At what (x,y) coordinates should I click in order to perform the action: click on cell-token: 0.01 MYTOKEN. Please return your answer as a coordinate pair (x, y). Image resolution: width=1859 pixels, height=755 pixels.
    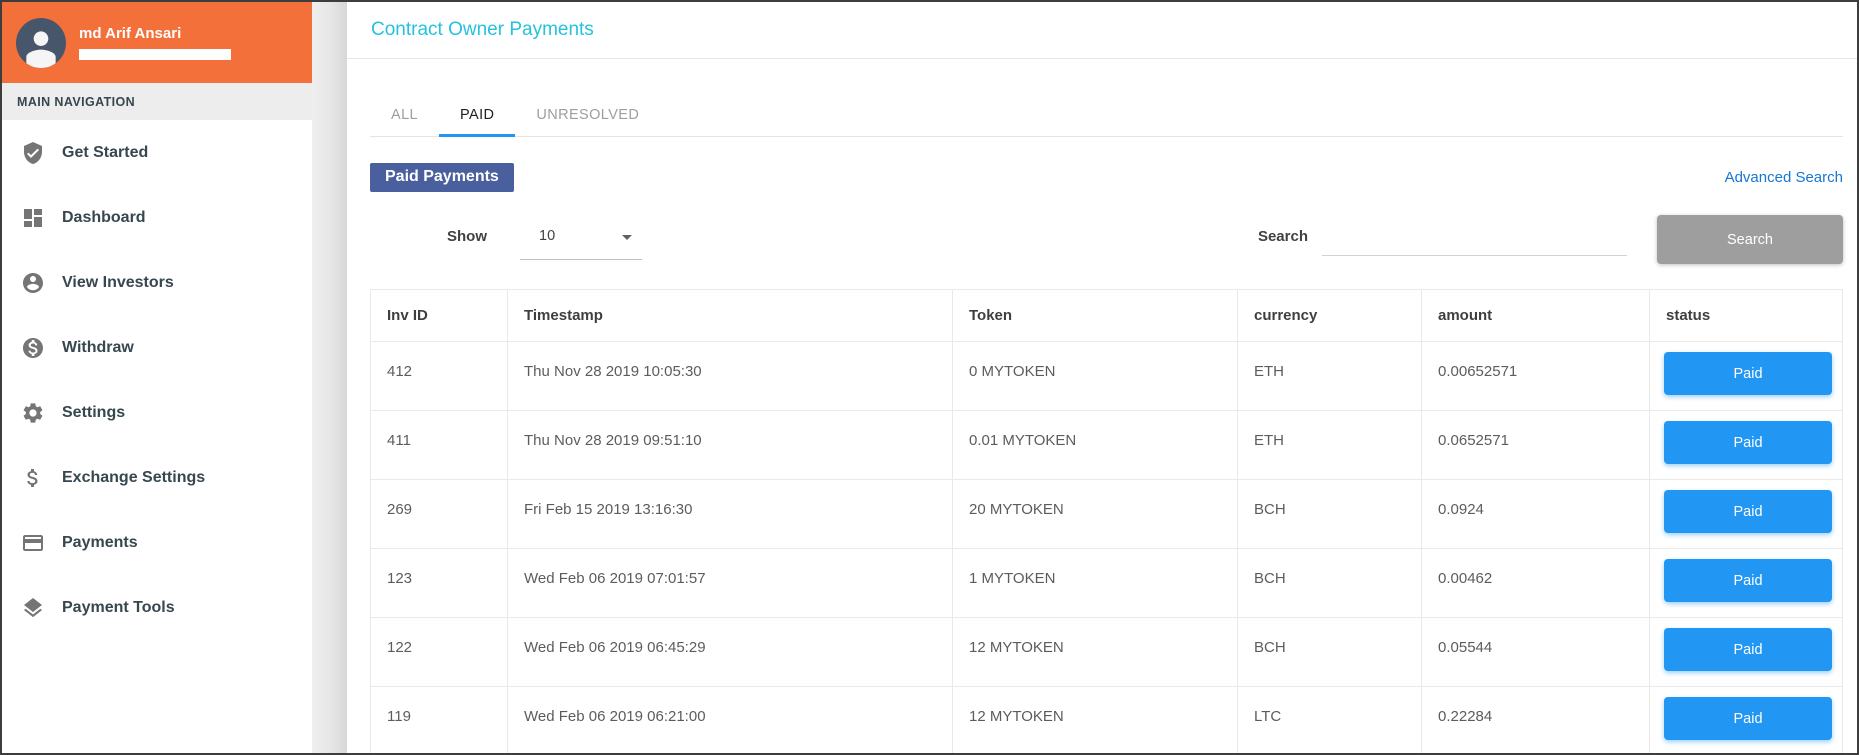
    Looking at the image, I should click on (1095, 445).